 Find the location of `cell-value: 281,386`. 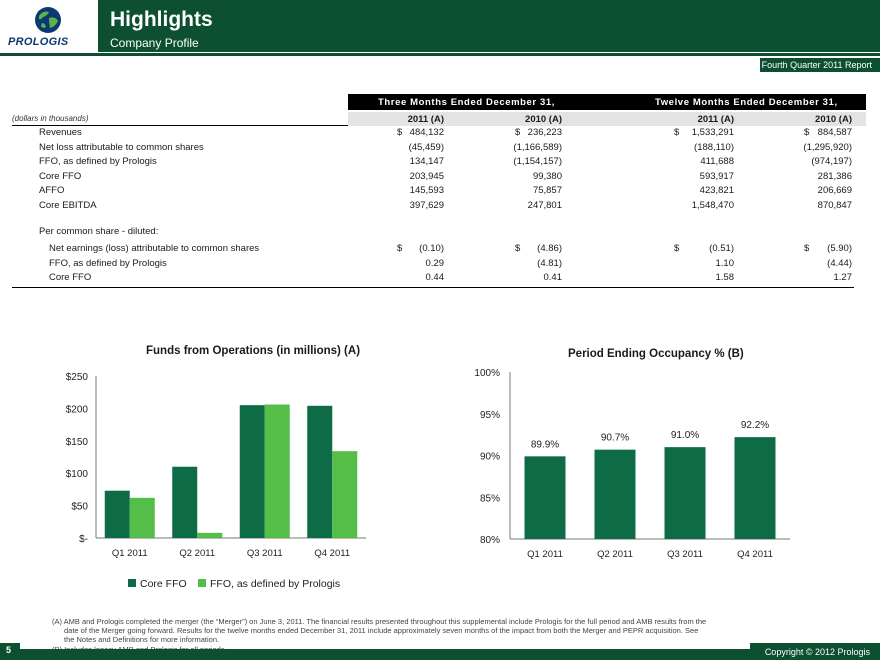

cell-value: 281,386 is located at coordinates (834, 176).